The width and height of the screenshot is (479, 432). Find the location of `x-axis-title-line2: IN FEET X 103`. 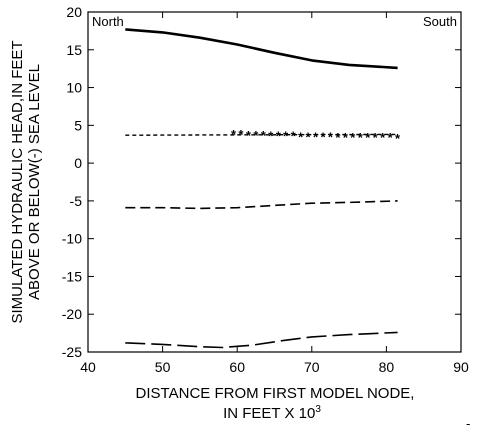

x-axis-title-line2: IN FEET X 103 is located at coordinates (272, 413).